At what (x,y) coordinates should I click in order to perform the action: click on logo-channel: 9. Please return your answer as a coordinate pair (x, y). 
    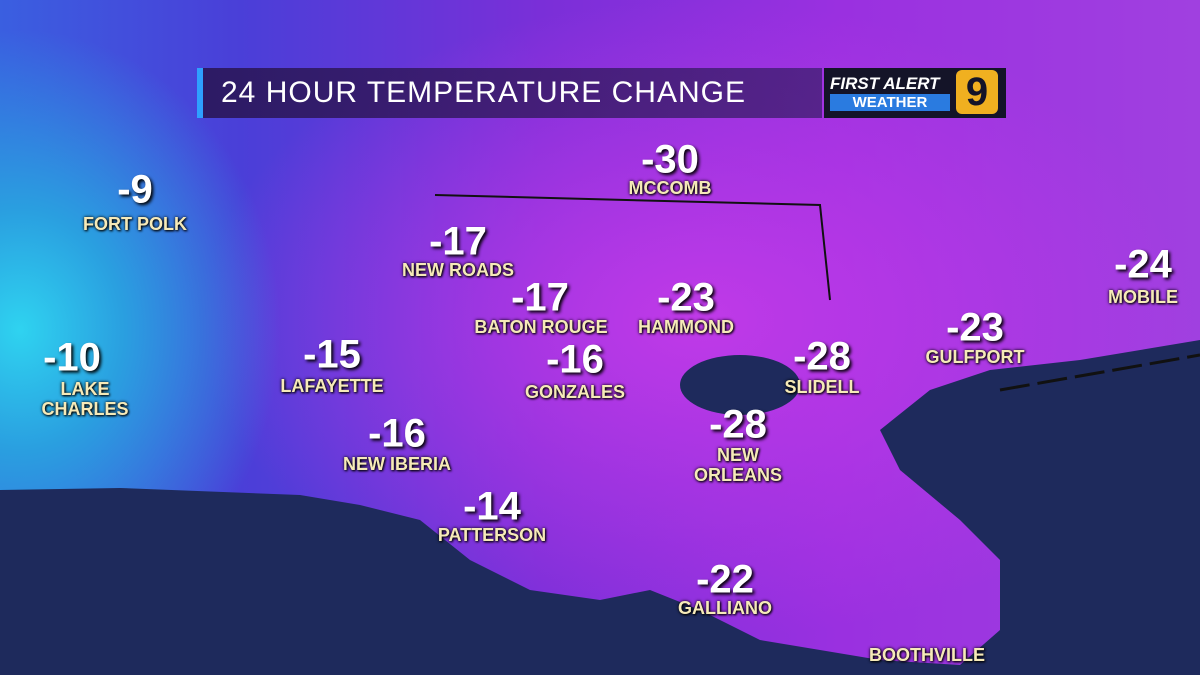
    Looking at the image, I should click on (977, 92).